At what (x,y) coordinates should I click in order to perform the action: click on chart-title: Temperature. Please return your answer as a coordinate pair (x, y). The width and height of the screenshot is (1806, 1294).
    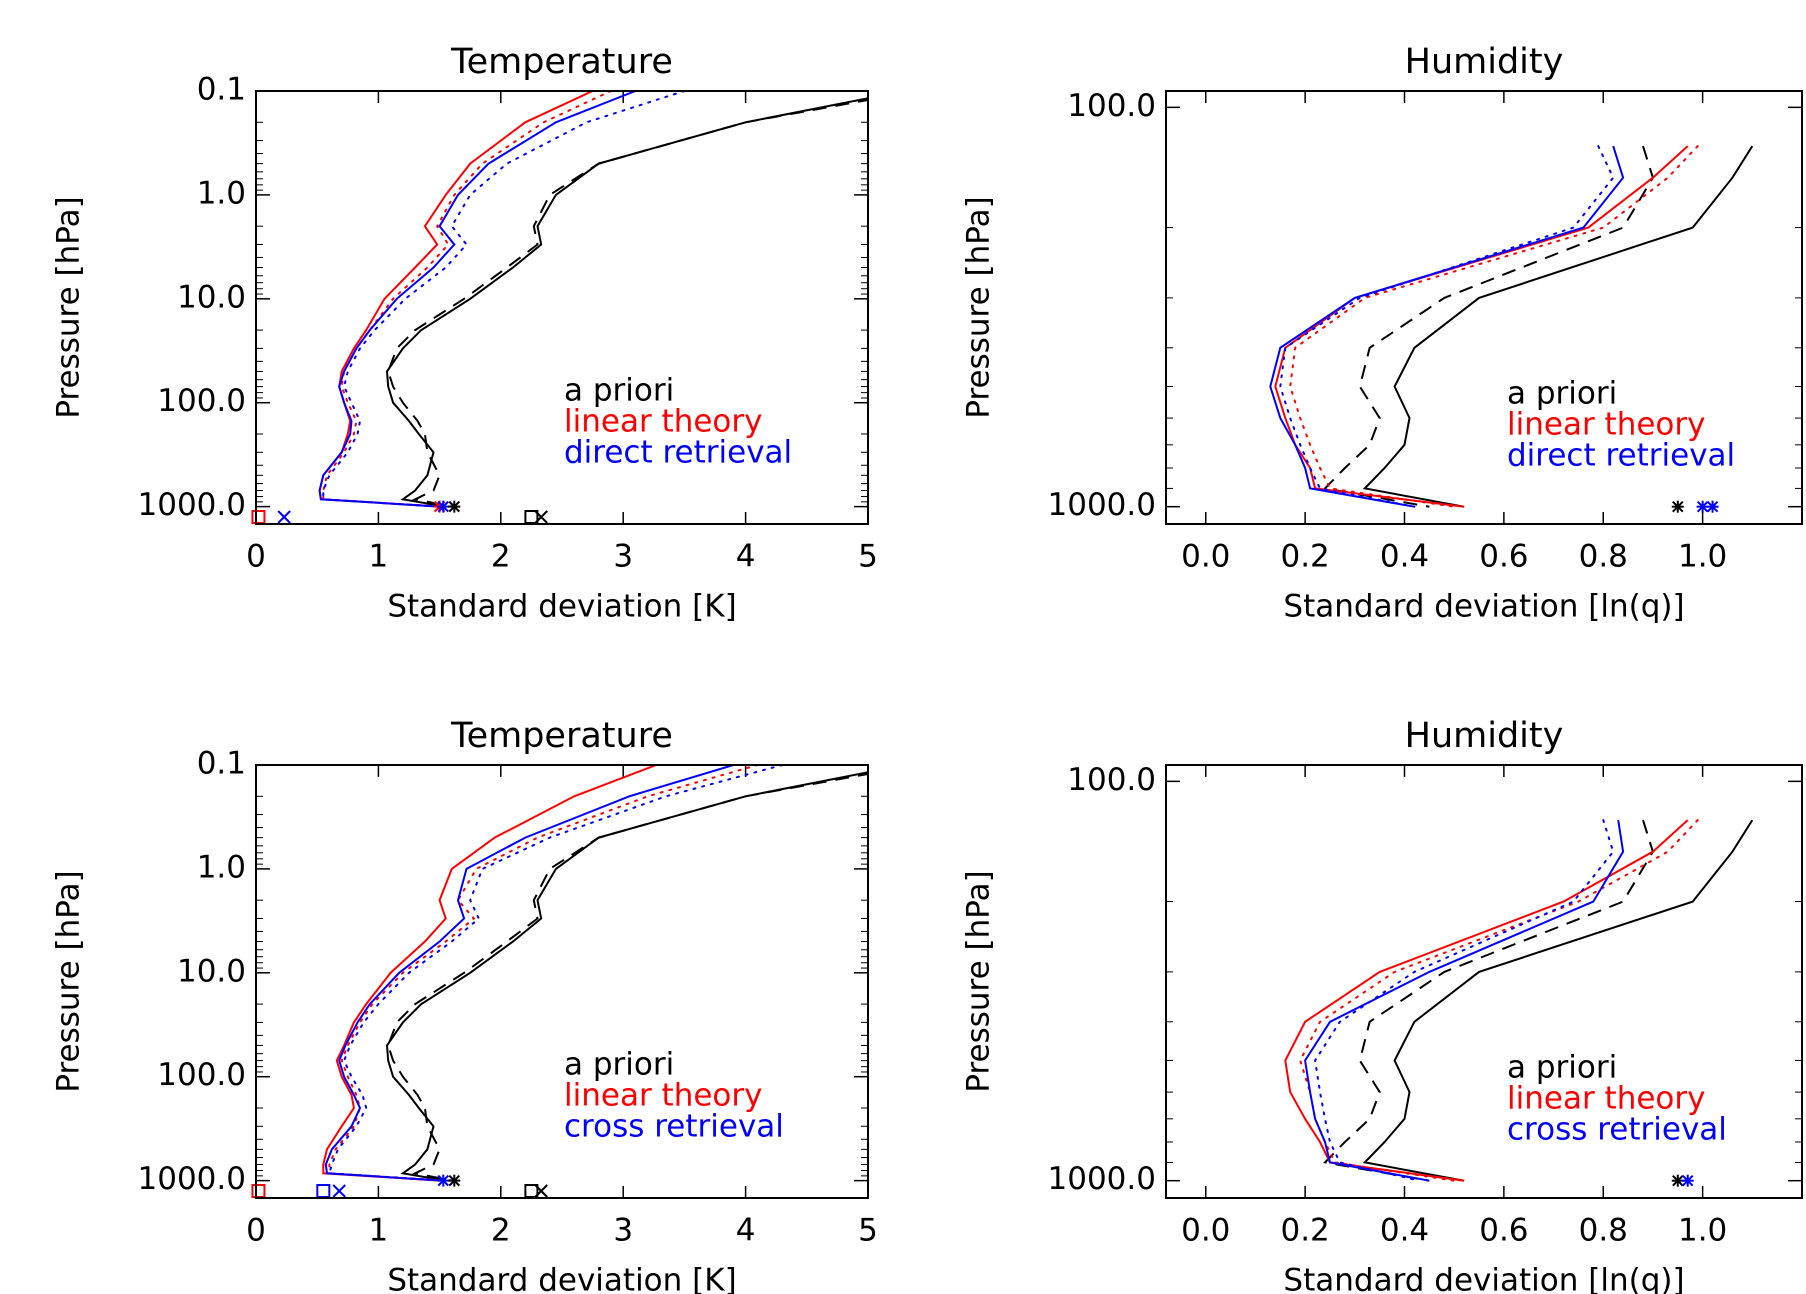
    Looking at the image, I should click on (561, 62).